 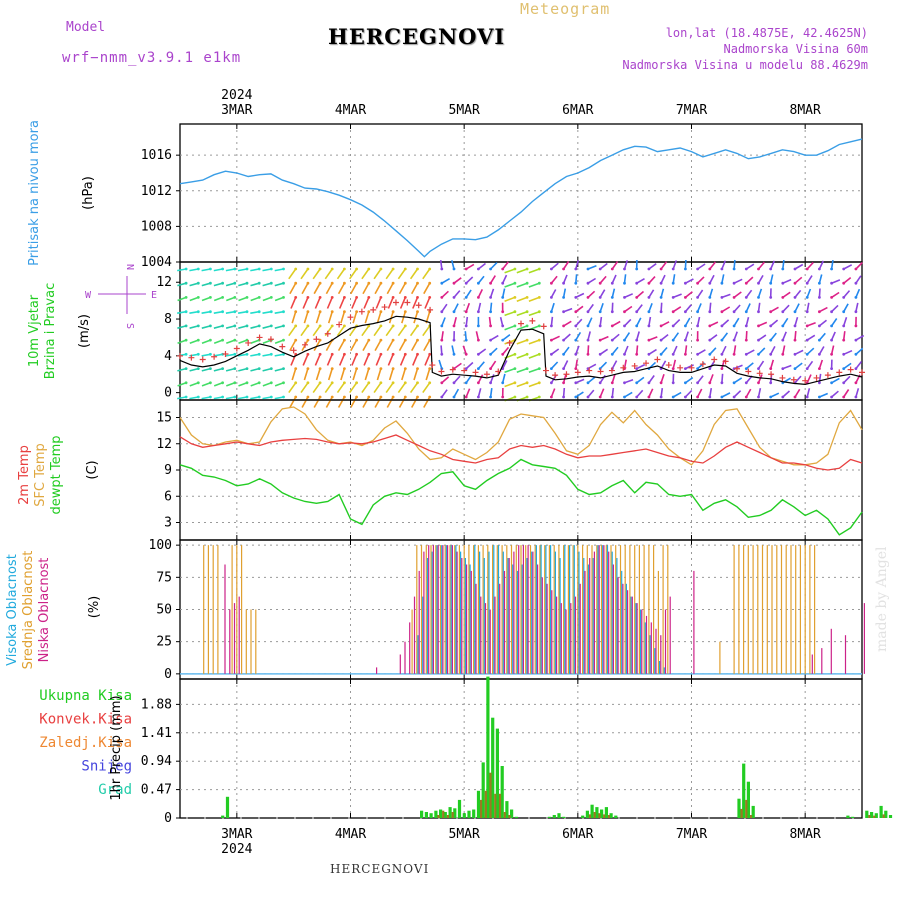 I want to click on precip-ytick-label: 0.47, so click(x=156, y=790).